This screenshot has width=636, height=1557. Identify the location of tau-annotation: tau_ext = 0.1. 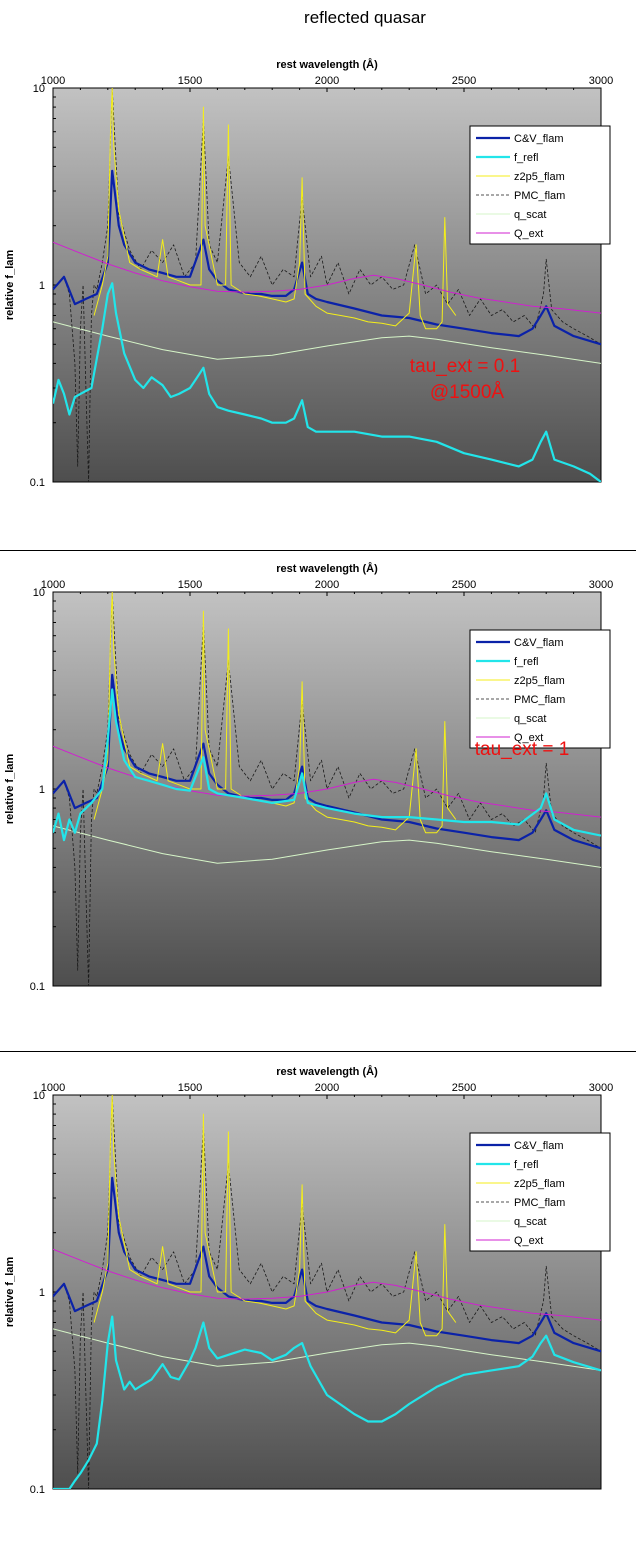
(465, 366).